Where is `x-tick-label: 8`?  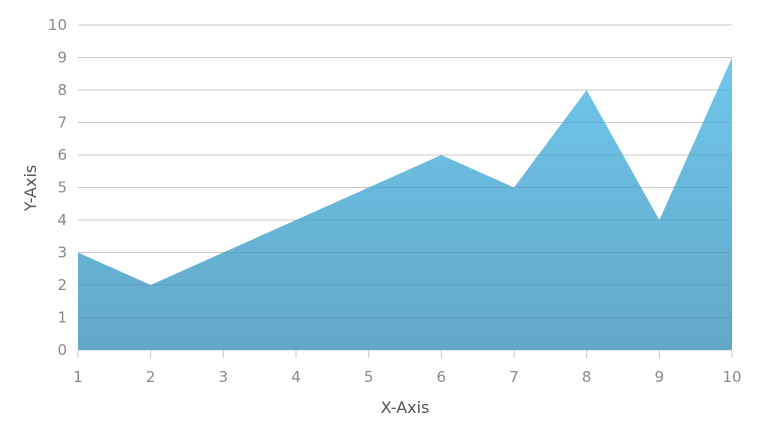 x-tick-label: 8 is located at coordinates (587, 377).